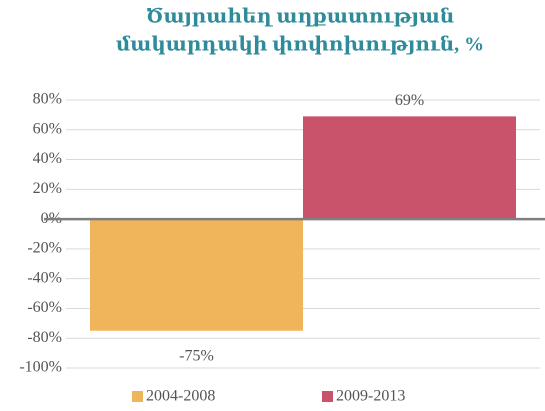 This screenshot has height=411, width=545. Describe the element at coordinates (370, 396) in the screenshot. I see `legend-label: 2009-2013` at that location.